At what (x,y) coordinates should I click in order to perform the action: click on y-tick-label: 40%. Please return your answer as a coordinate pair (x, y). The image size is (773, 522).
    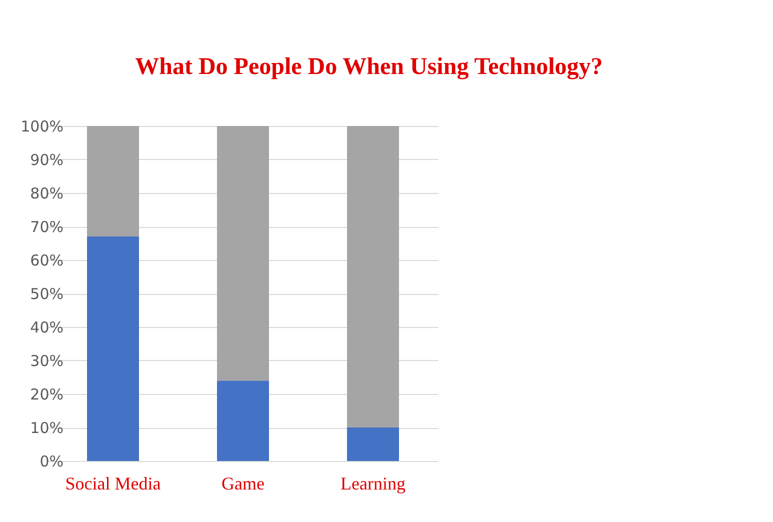
    Looking at the image, I should click on (47, 327).